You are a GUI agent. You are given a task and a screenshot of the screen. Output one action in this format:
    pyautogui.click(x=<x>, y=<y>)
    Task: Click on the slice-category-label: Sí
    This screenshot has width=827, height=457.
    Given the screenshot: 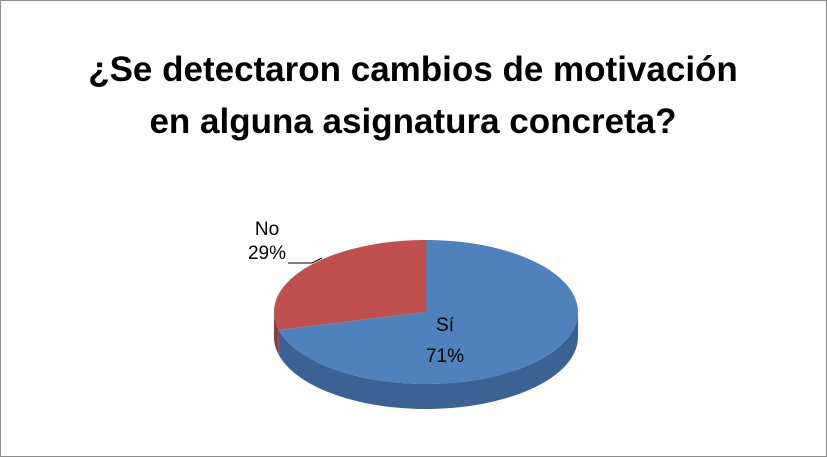 What is the action you would take?
    pyautogui.click(x=445, y=325)
    